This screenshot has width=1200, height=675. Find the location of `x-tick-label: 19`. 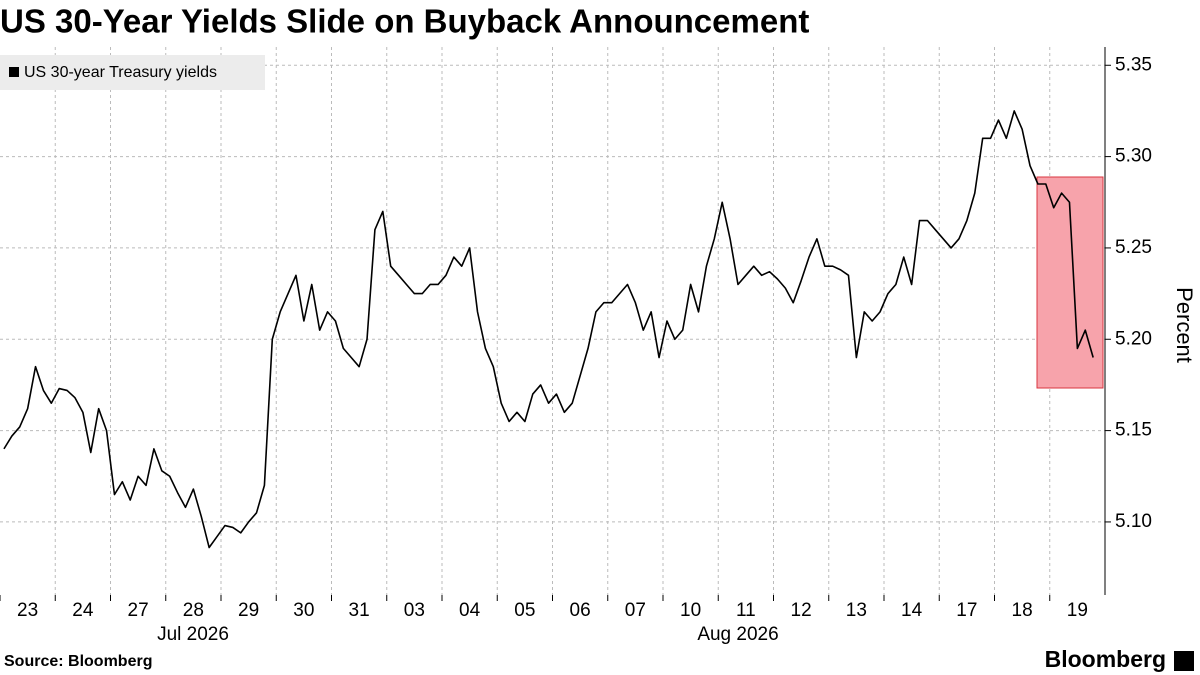

x-tick-label: 19 is located at coordinates (1077, 610).